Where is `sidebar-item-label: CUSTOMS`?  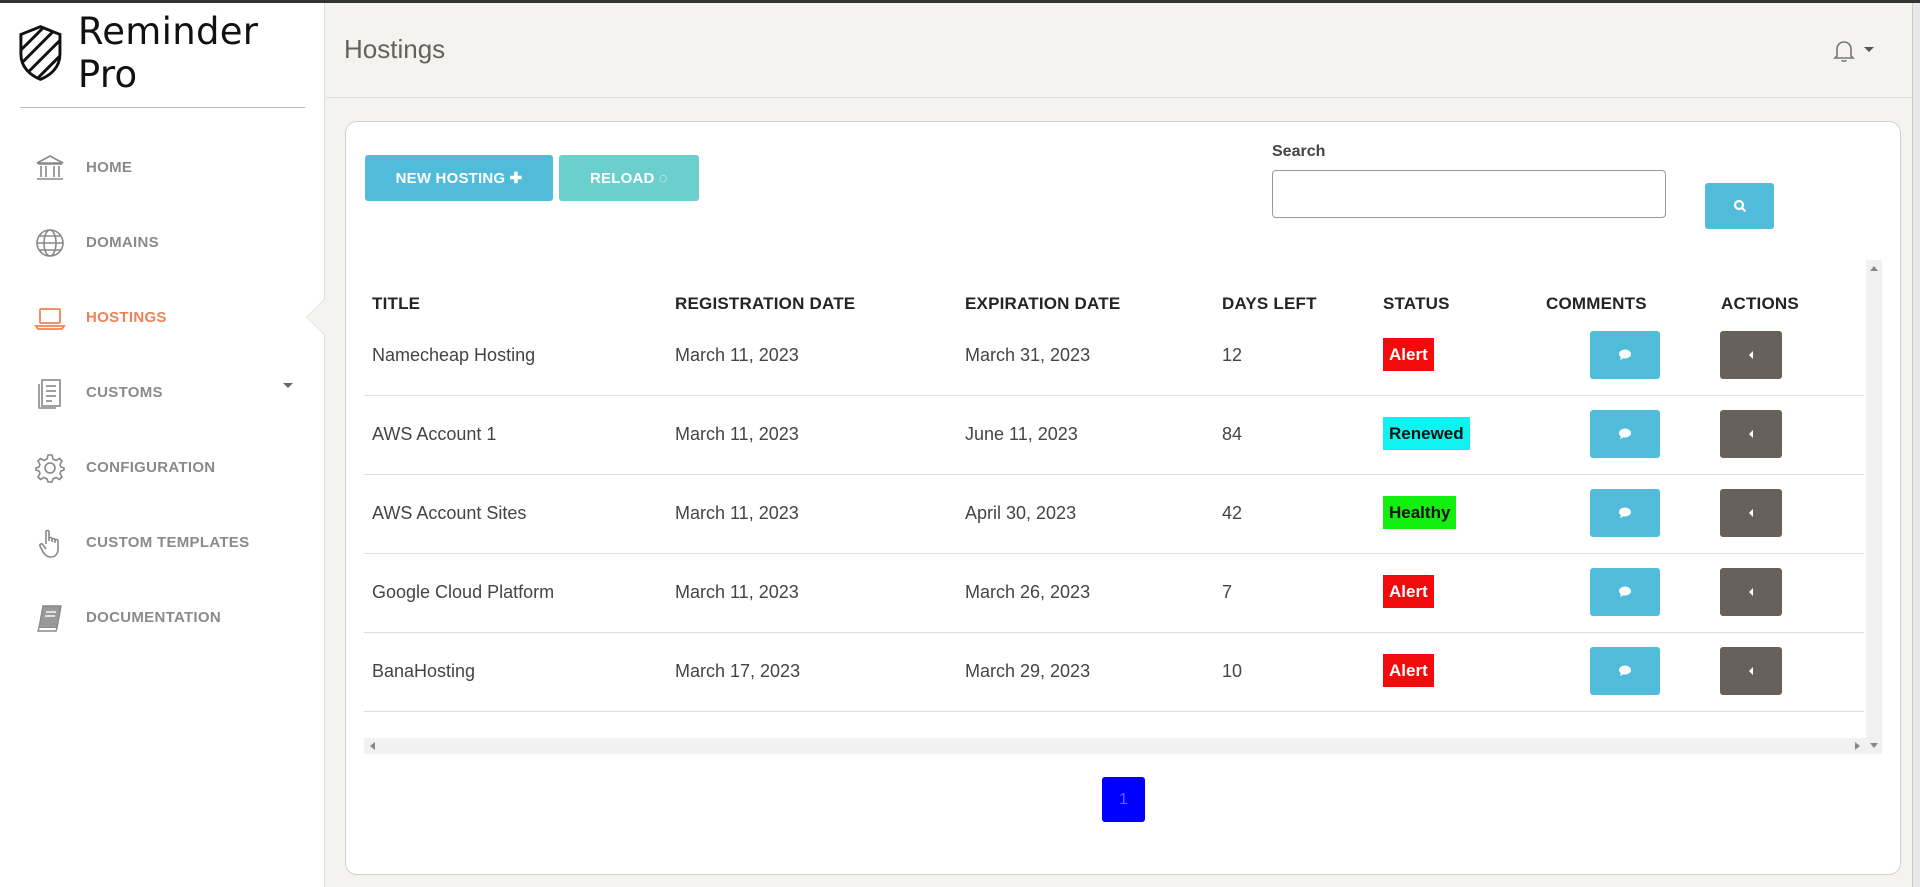 sidebar-item-label: CUSTOMS is located at coordinates (124, 392).